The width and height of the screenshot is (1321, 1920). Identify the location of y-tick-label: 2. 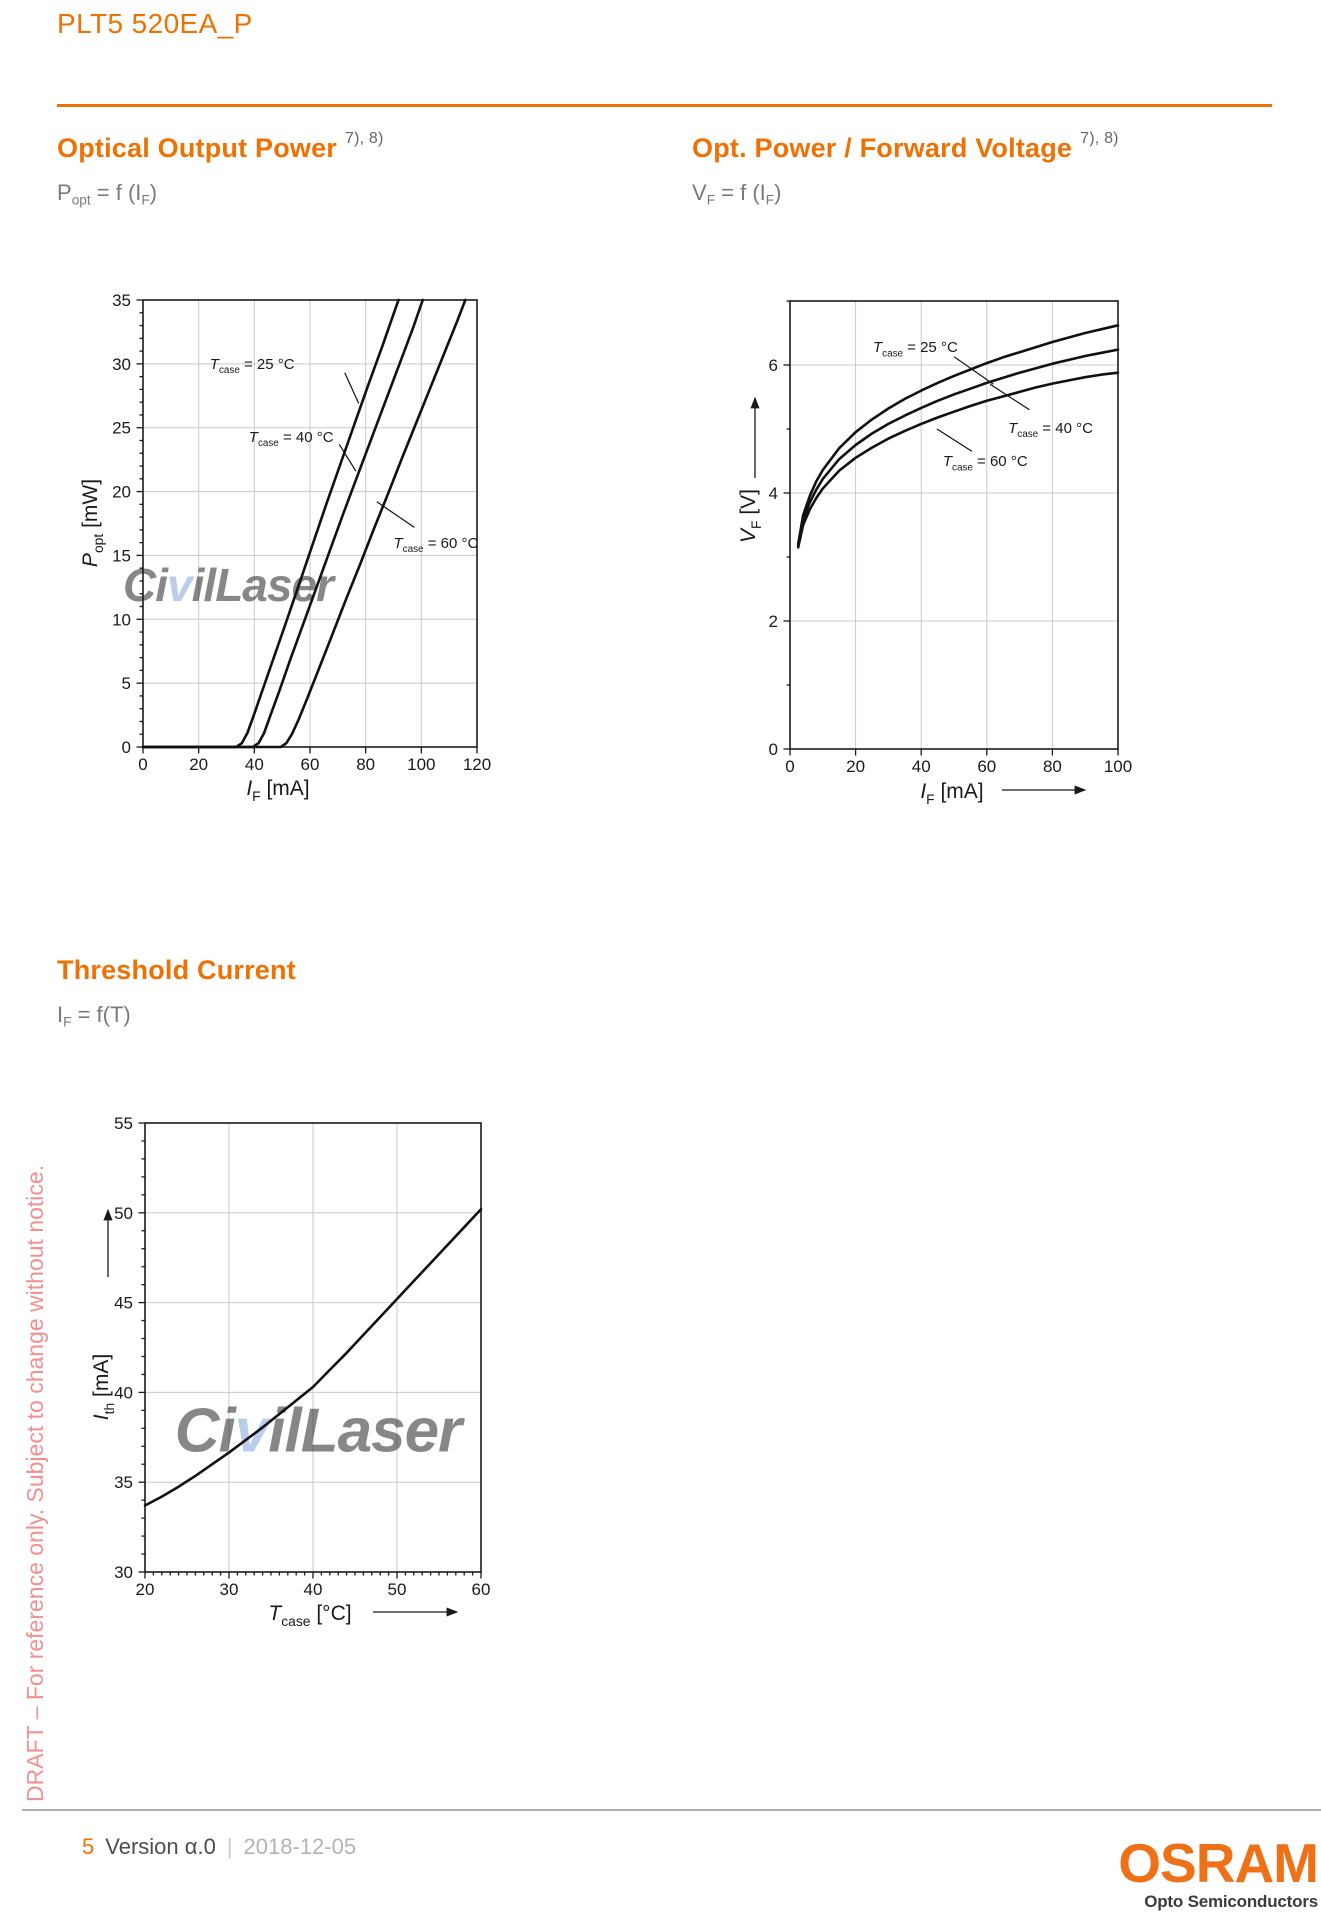
(773, 621).